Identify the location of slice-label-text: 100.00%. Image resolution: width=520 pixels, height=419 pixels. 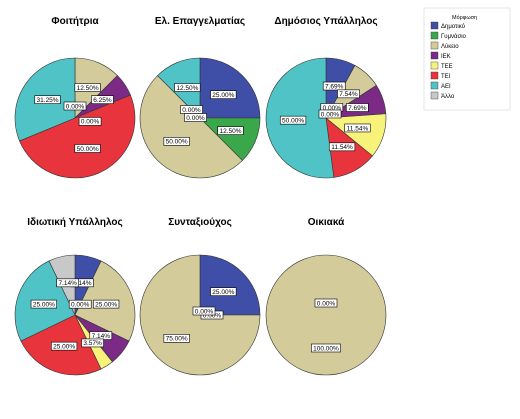
(326, 348).